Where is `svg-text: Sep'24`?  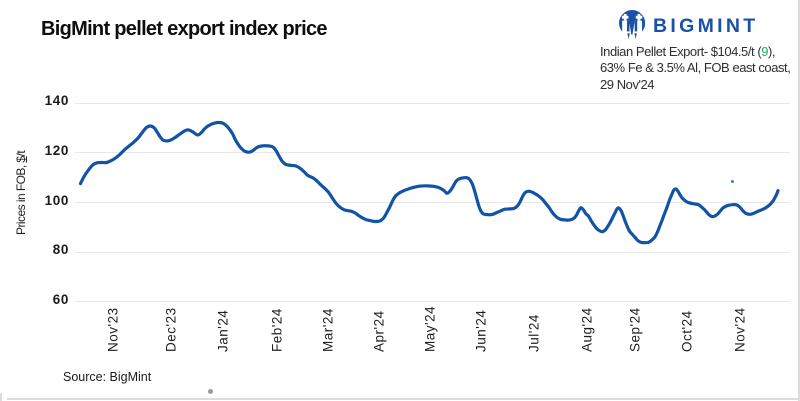
svg-text: Sep'24 is located at coordinates (635, 329).